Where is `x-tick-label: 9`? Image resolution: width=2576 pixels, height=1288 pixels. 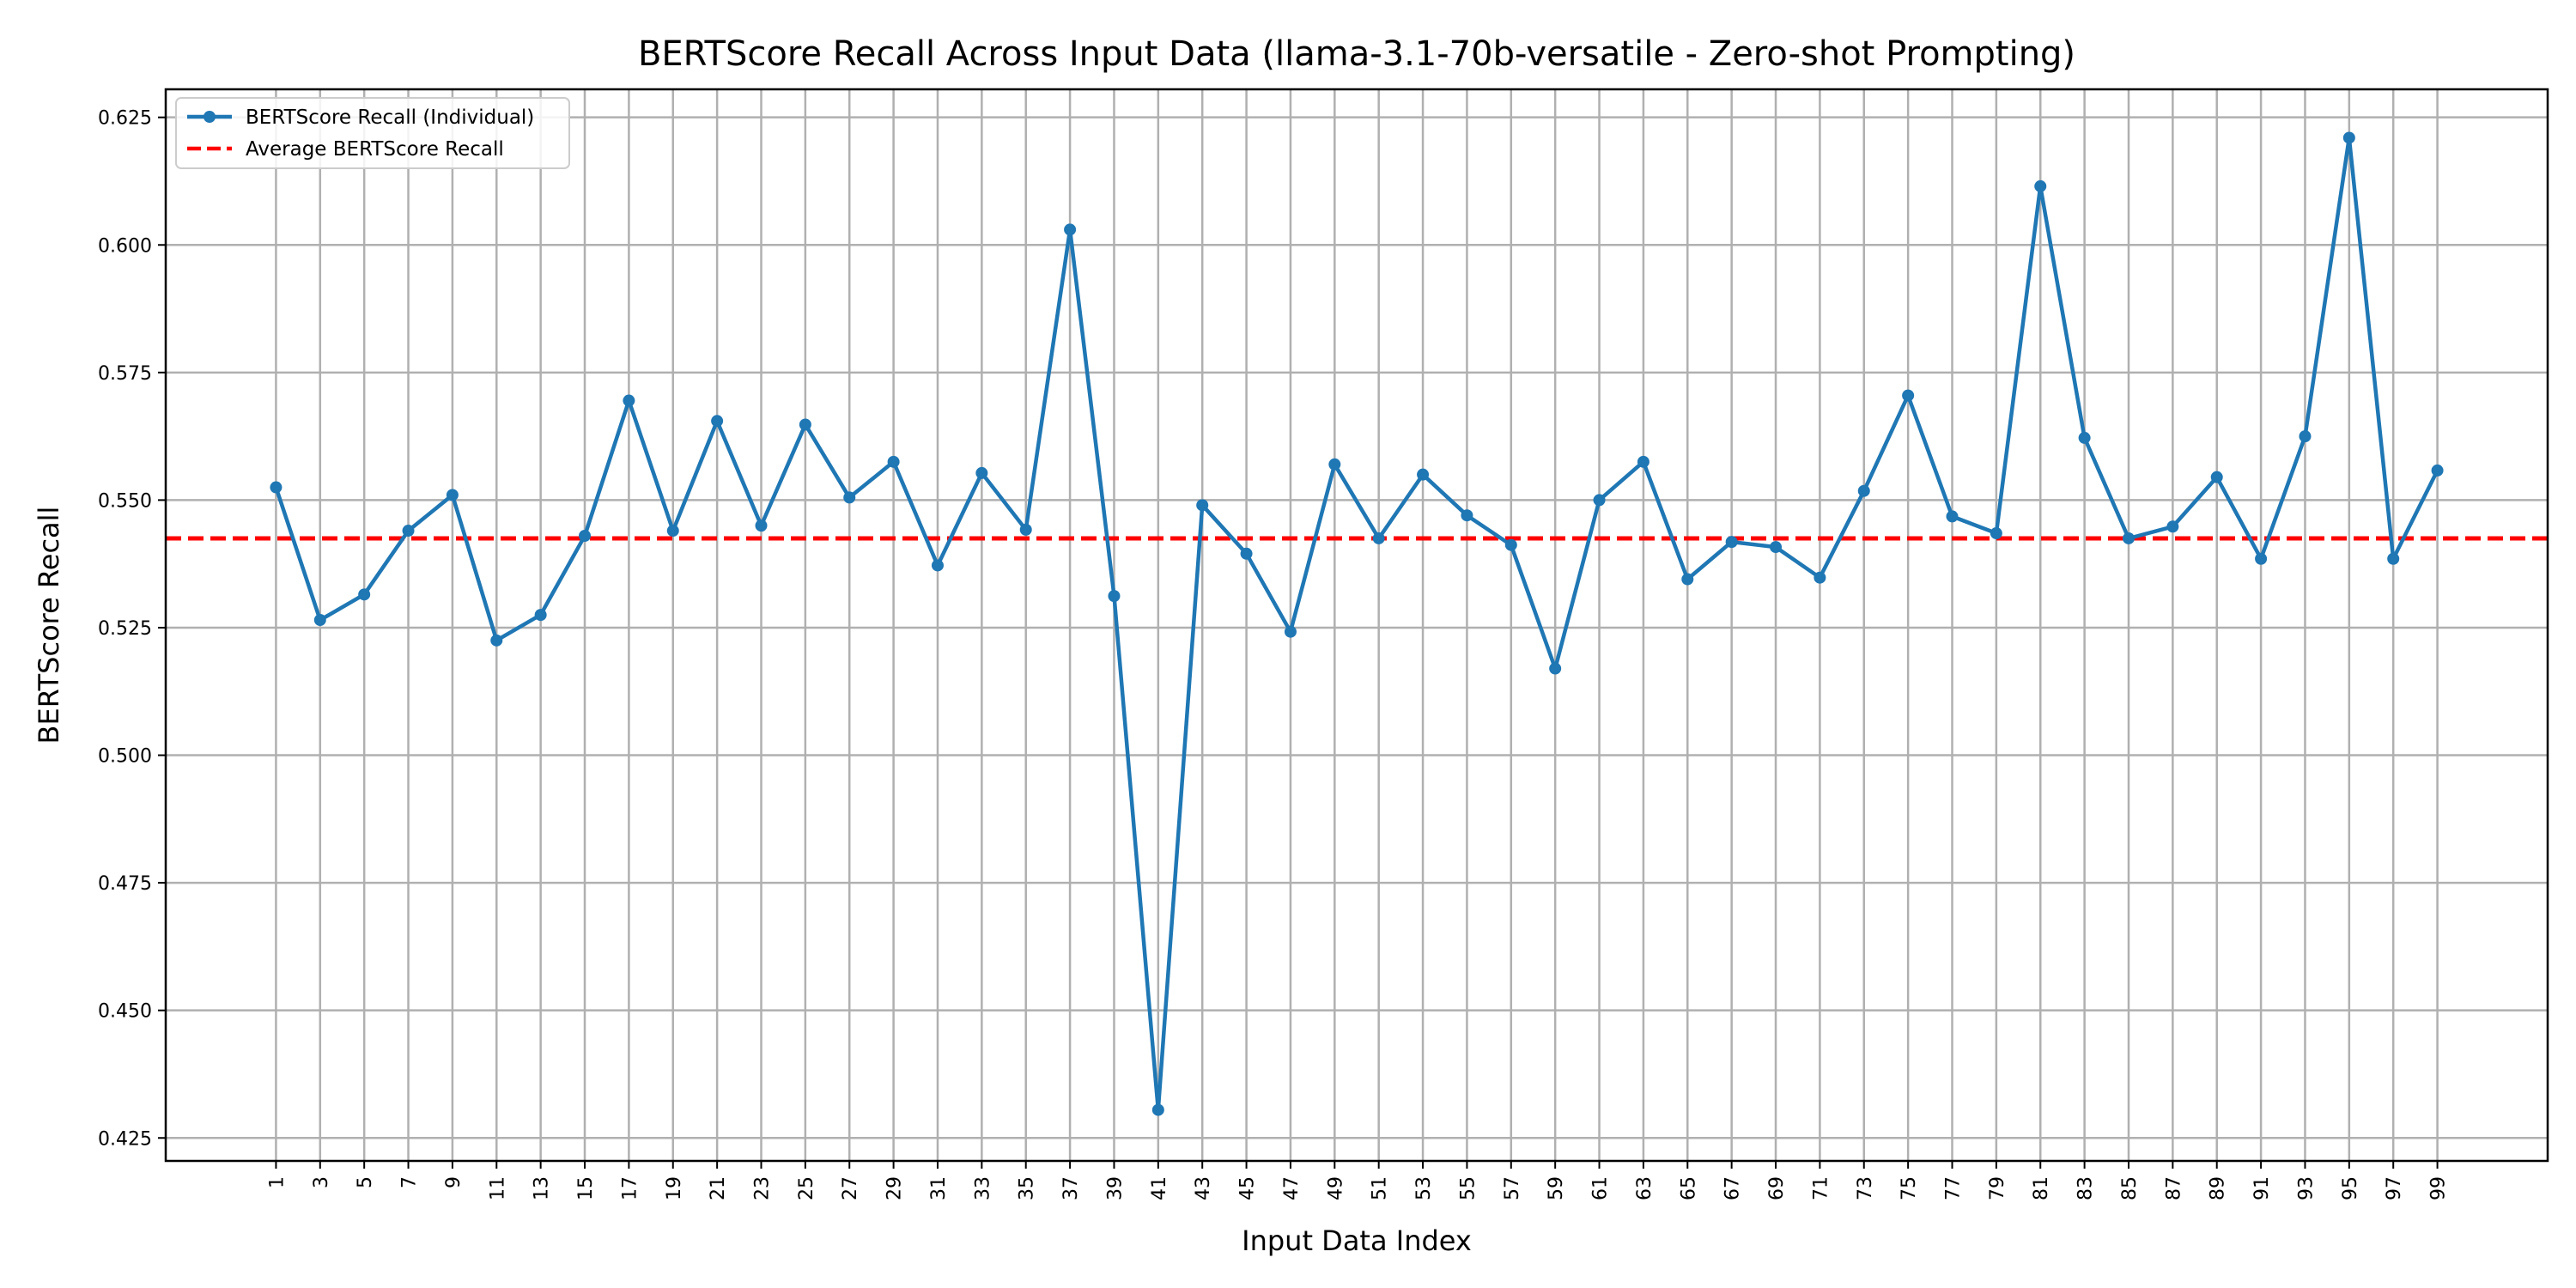
x-tick-label: 9 is located at coordinates (454, 1182).